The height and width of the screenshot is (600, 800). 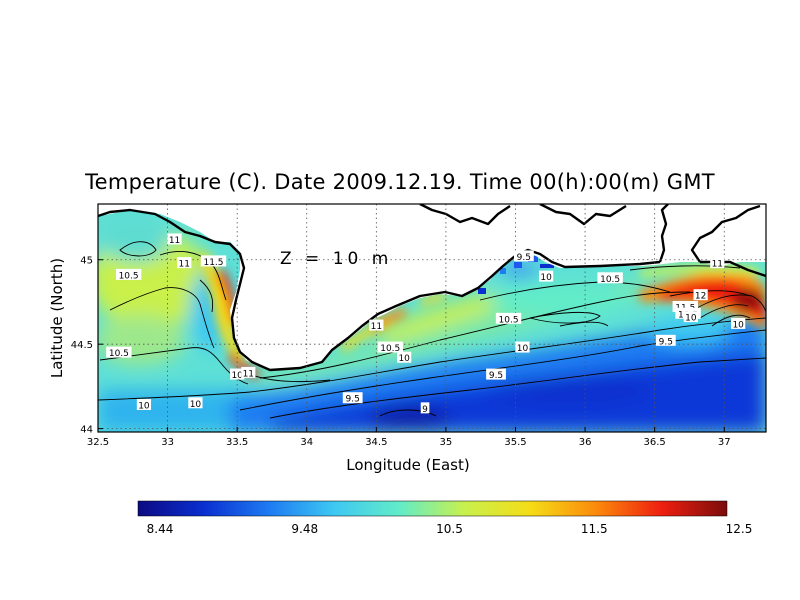 I want to click on x-tick-label: 36, so click(x=585, y=442).